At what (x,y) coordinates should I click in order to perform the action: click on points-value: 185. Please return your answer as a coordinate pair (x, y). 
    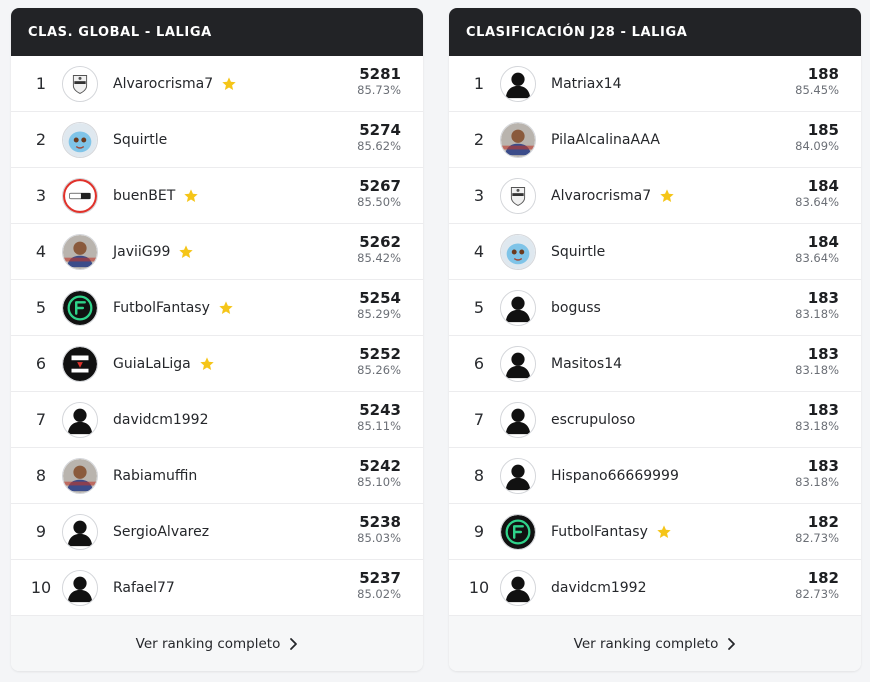
    Looking at the image, I should click on (823, 130).